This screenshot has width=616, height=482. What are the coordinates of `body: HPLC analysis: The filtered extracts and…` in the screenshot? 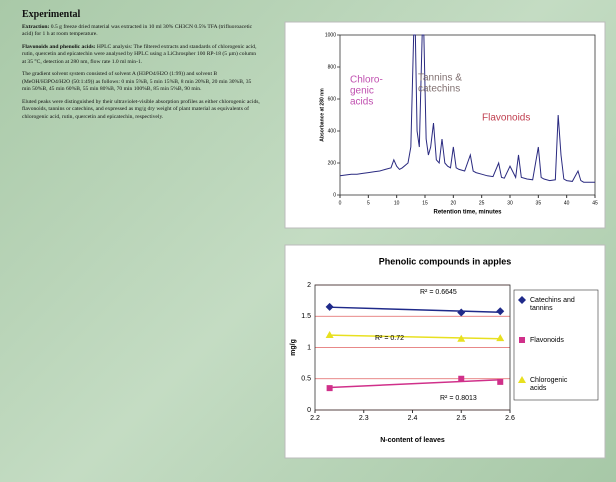 It's located at (139, 54).